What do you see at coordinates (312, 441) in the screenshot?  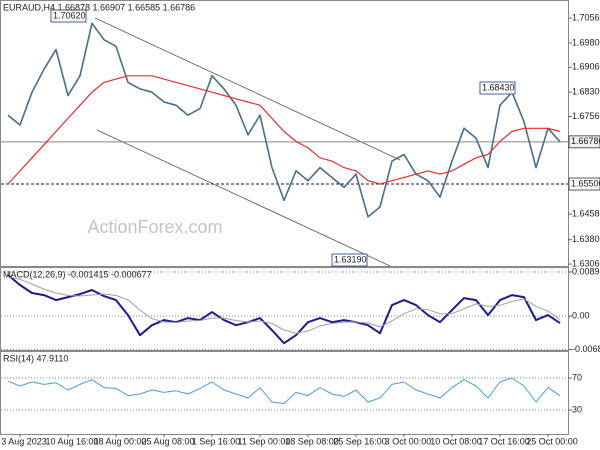 I see `x-tick-label: 18 Sep 08:00` at bounding box center [312, 441].